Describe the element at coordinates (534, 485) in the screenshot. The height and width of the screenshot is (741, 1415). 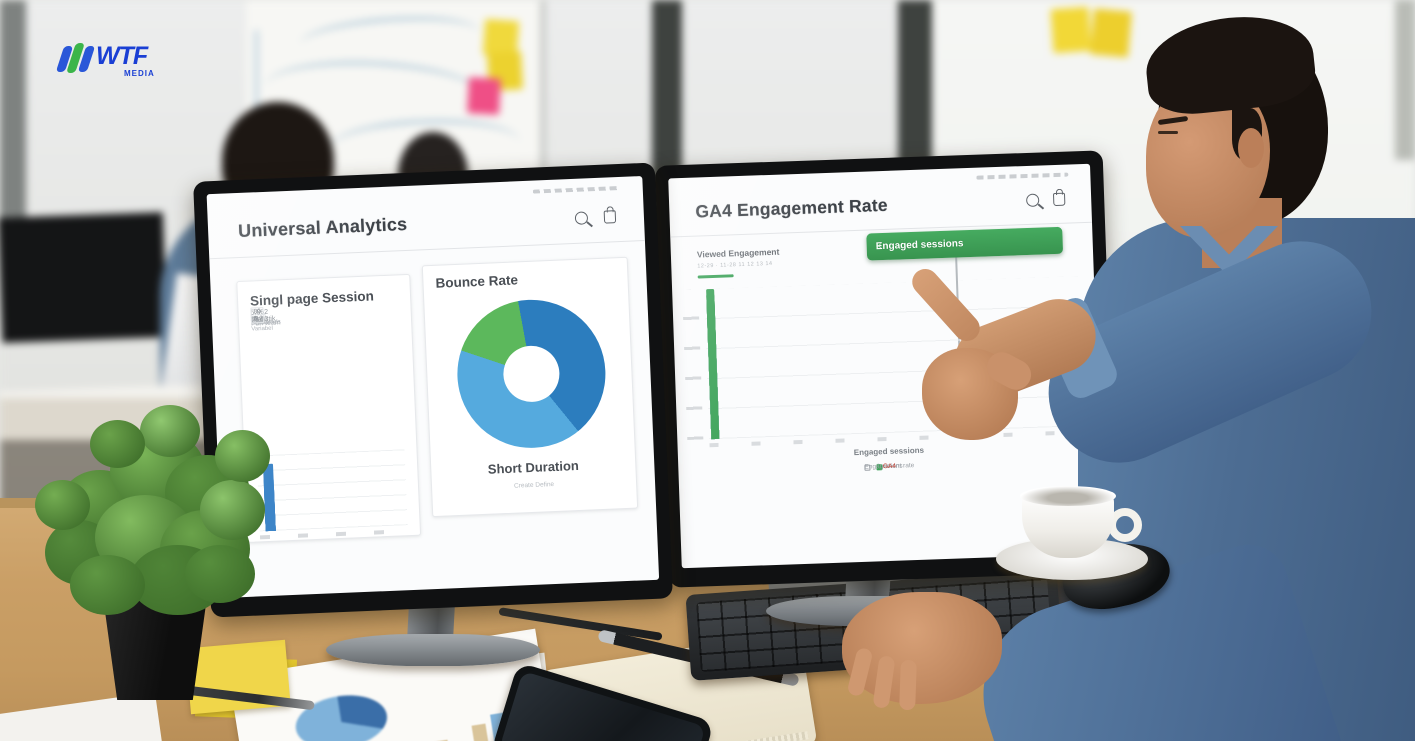
I see `donut-subcaption: Create Define` at that location.